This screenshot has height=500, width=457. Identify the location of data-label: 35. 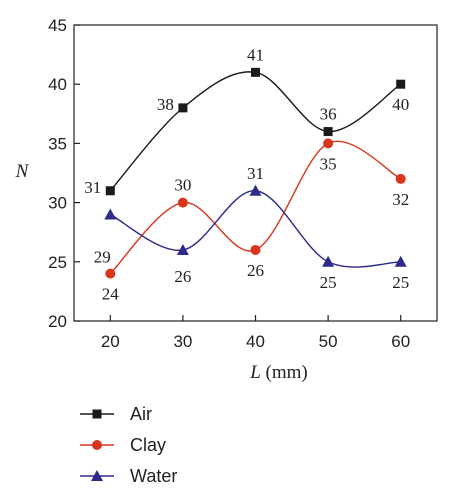
(328, 163).